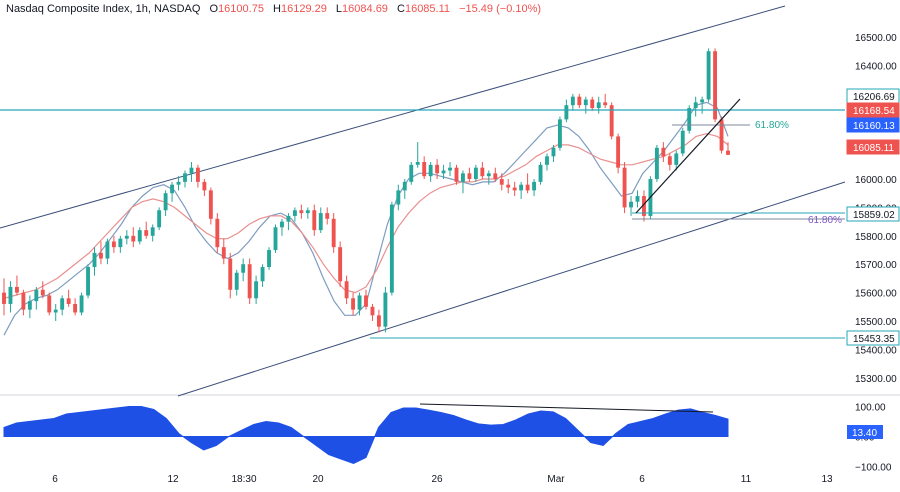  Describe the element at coordinates (241, 9) in the screenshot. I see `legend-open-value: 16100.75` at that location.